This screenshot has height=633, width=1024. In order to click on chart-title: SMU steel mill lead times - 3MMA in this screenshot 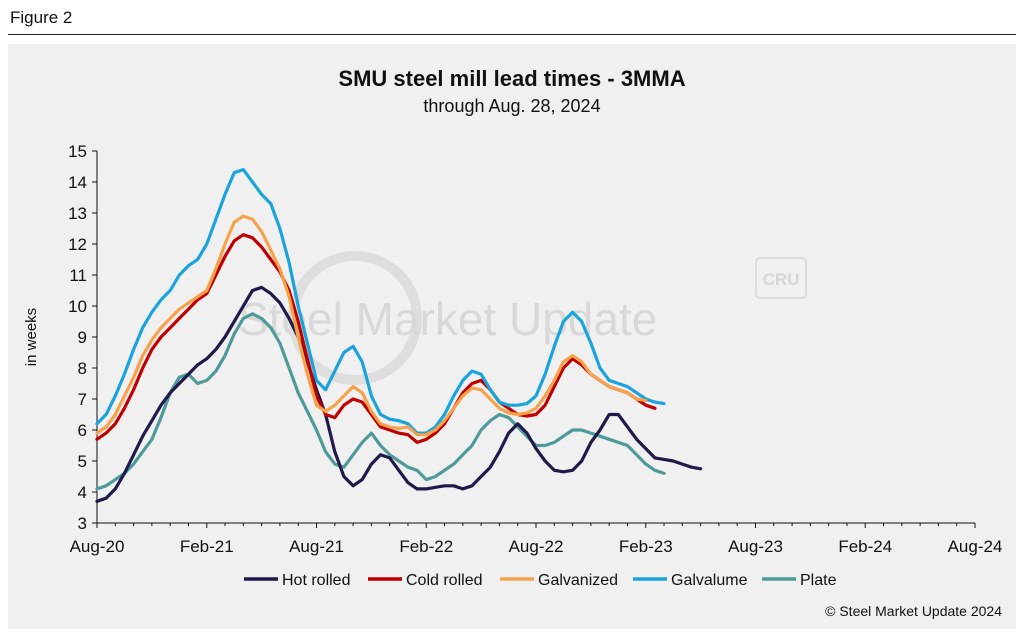, I will do `click(511, 78)`.